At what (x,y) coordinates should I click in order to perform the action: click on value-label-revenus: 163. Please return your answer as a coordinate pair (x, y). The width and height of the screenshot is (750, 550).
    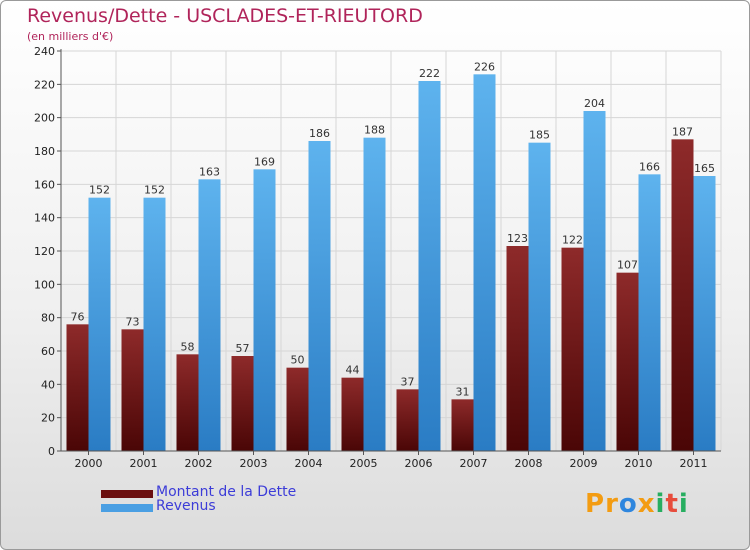
    Looking at the image, I should click on (209, 171).